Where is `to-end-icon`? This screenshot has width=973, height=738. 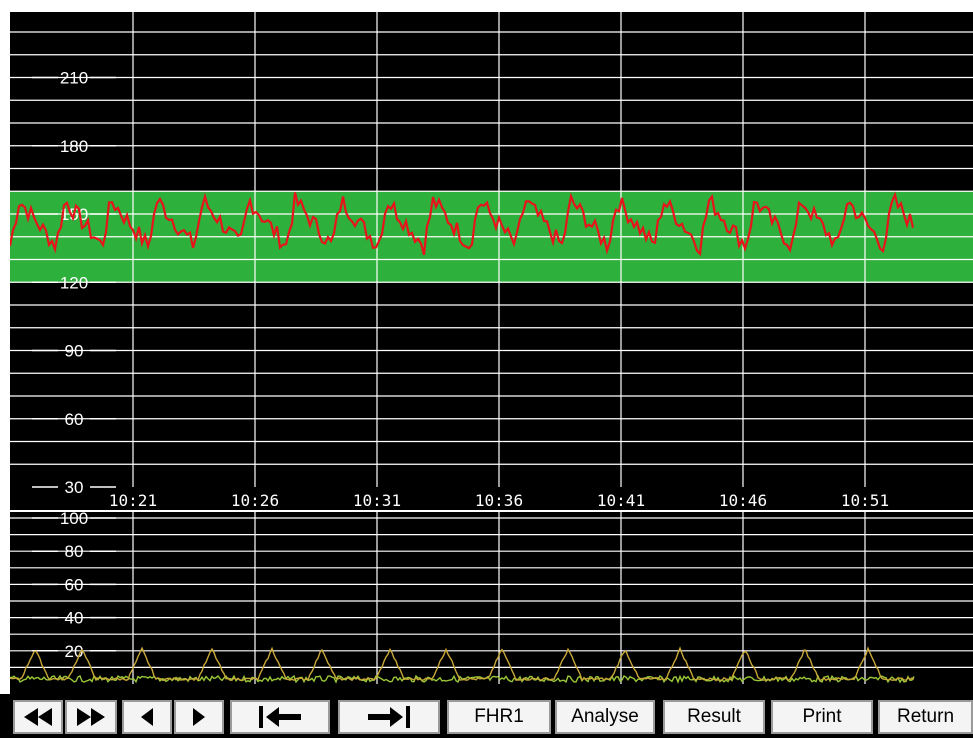 to-end-icon is located at coordinates (389, 717).